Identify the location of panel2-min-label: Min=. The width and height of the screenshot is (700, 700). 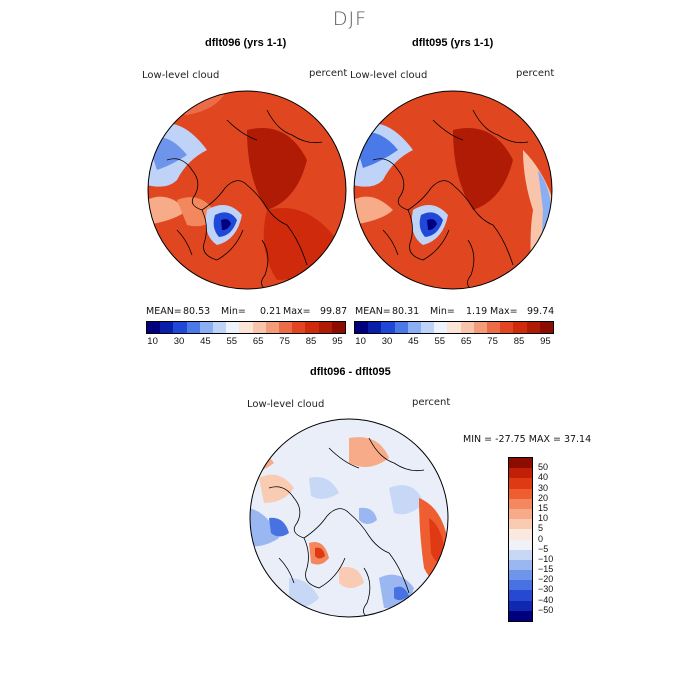
(442, 311).